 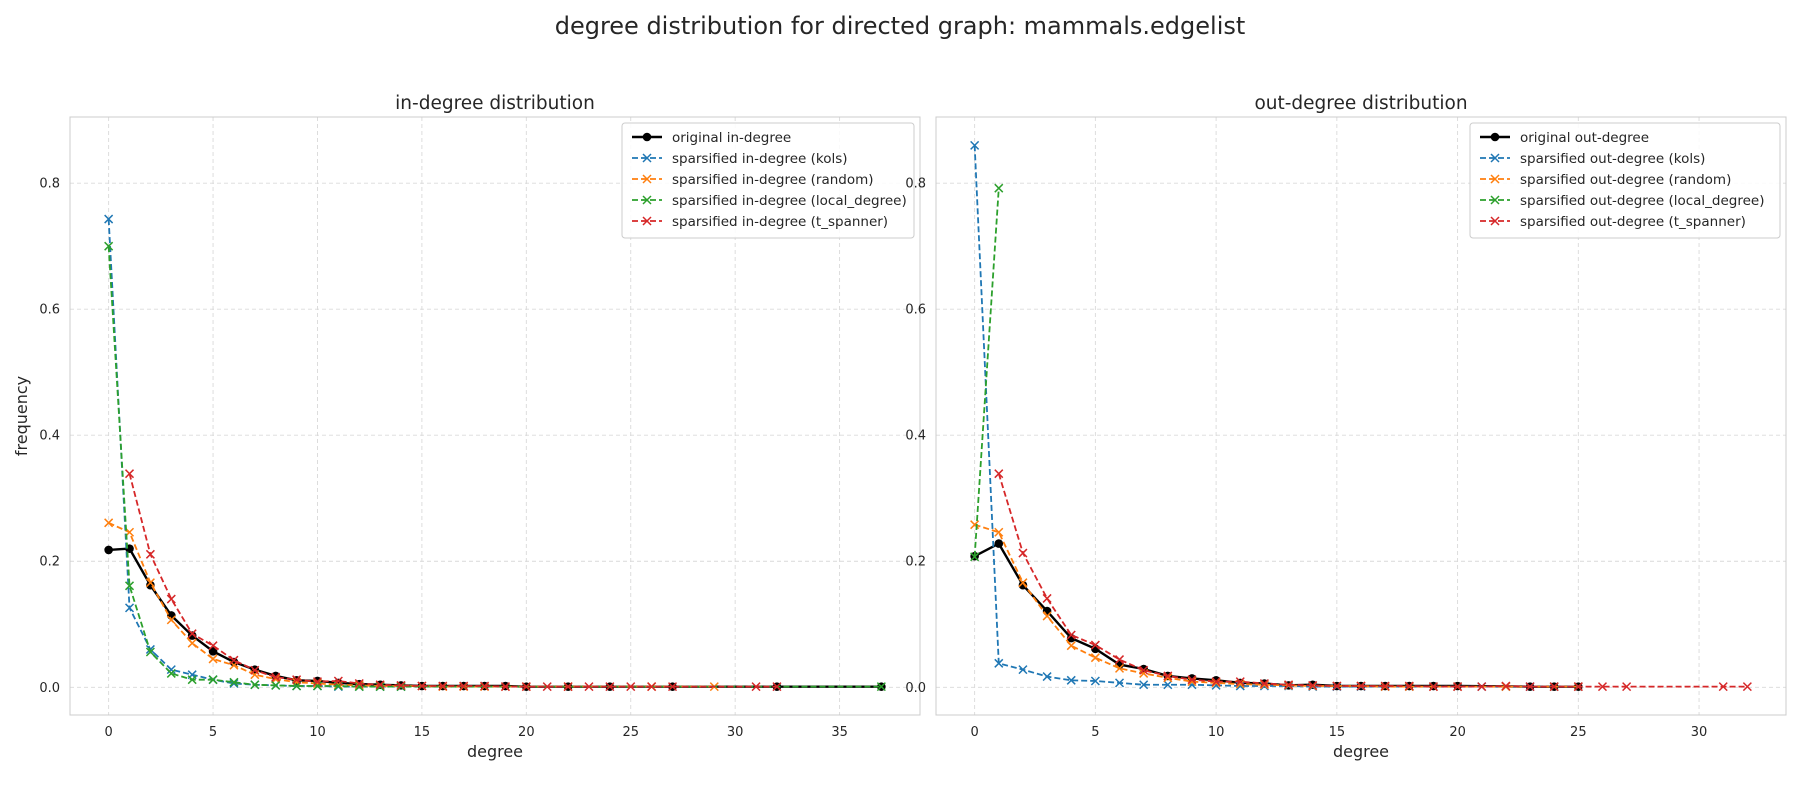 I want to click on y-tick-label: 0.6, so click(x=915, y=310).